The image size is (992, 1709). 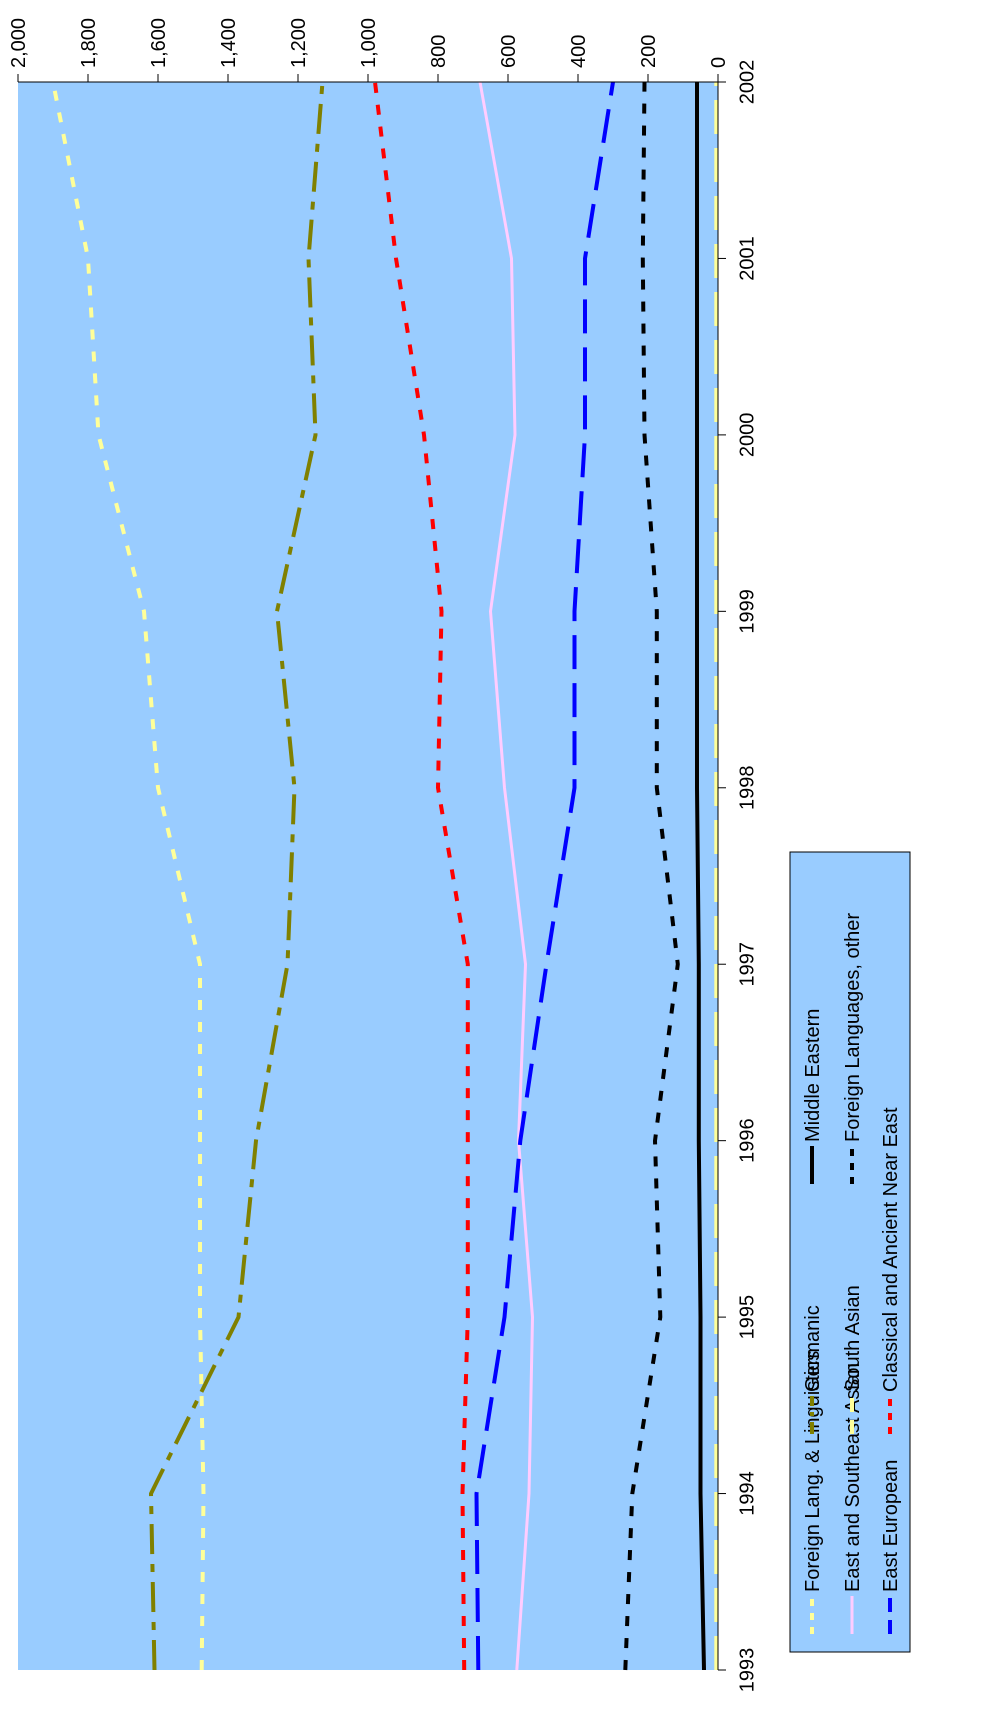 I want to click on category-tick-label: 2000, so click(x=747, y=435).